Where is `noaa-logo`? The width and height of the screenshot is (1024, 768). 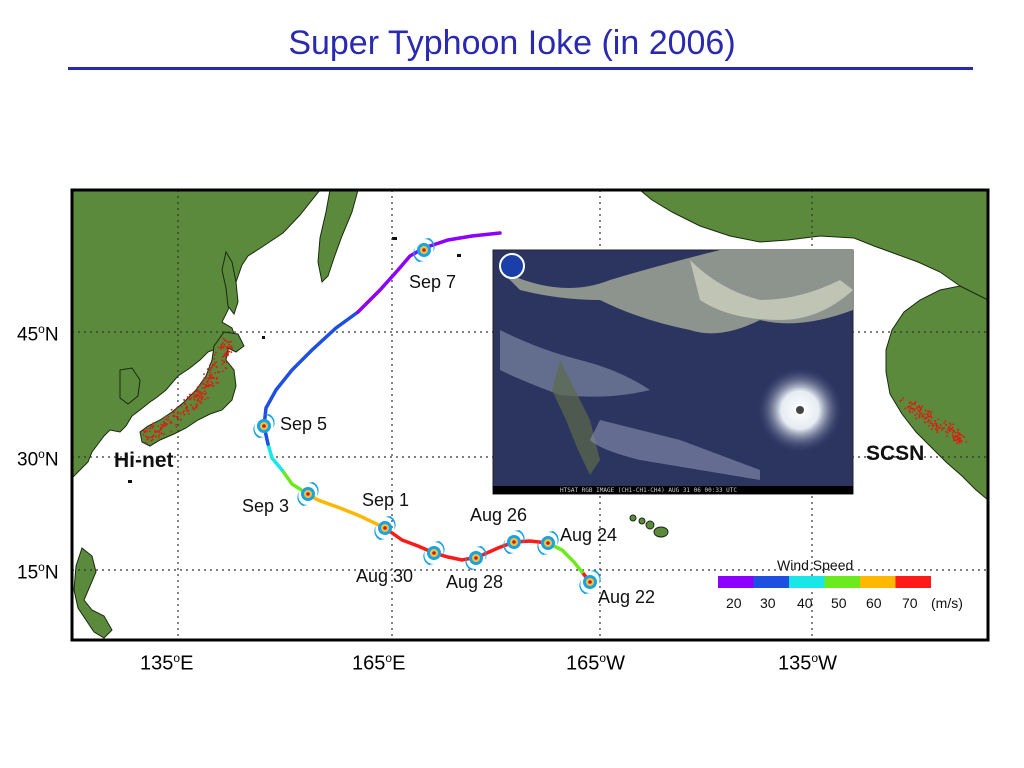 noaa-logo is located at coordinates (512, 266).